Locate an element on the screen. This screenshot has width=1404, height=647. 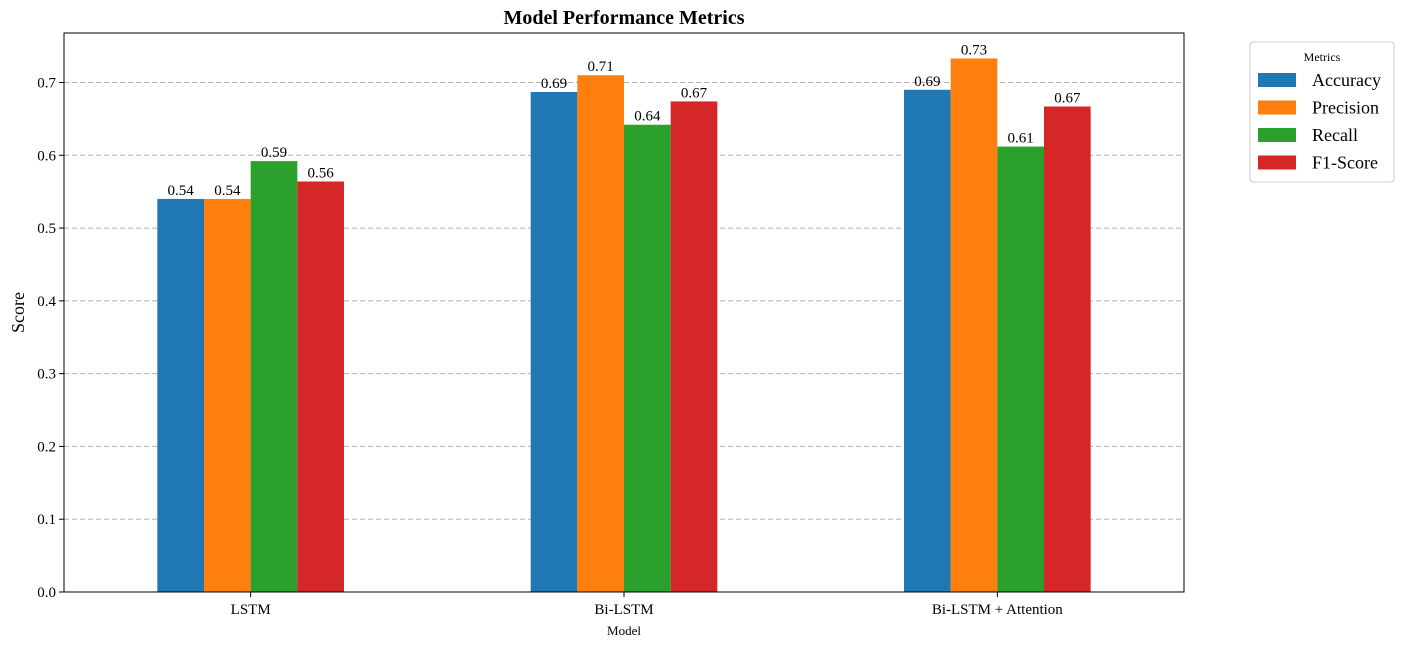
data-label: 0.61 is located at coordinates (1021, 139).